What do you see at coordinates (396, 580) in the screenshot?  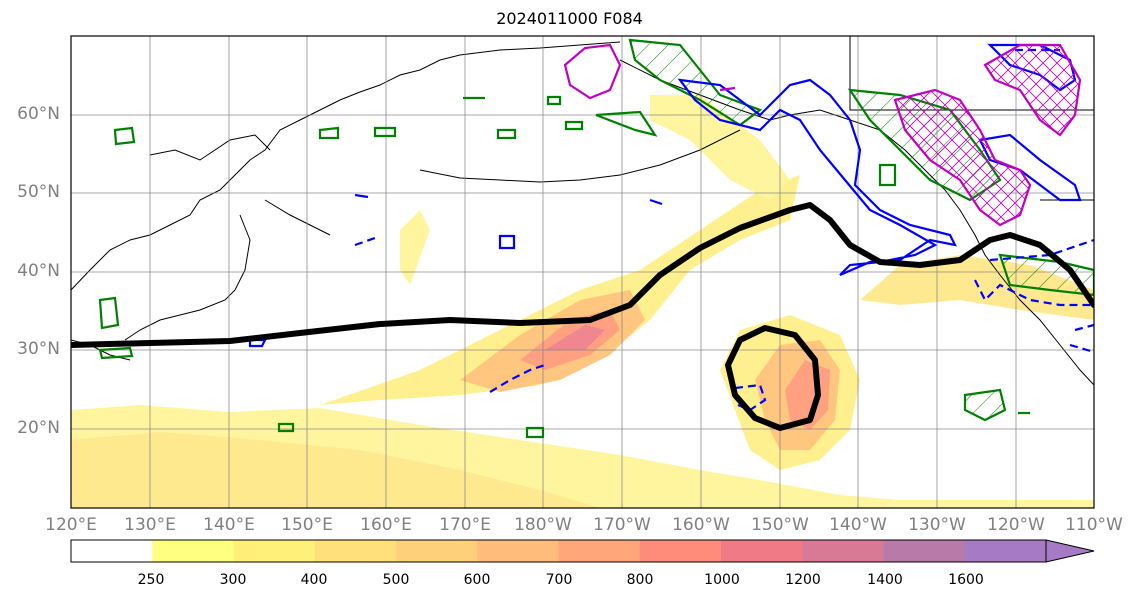 I see `colorbar-tick: 500` at bounding box center [396, 580].